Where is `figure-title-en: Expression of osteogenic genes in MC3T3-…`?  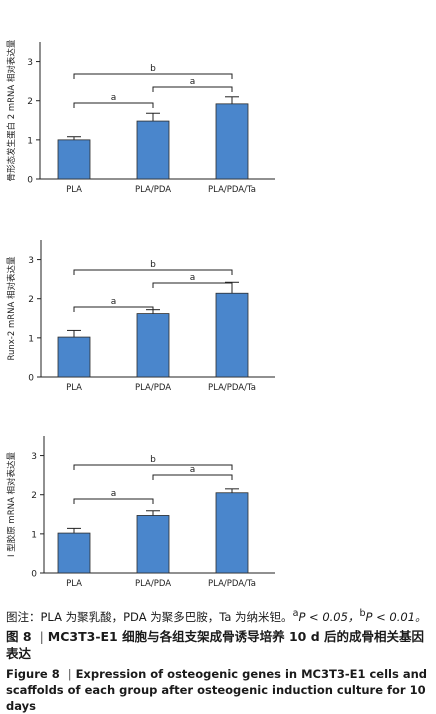
figure-title-en: Expression of osteogenic genes in MC3T3-… is located at coordinates (217, 689).